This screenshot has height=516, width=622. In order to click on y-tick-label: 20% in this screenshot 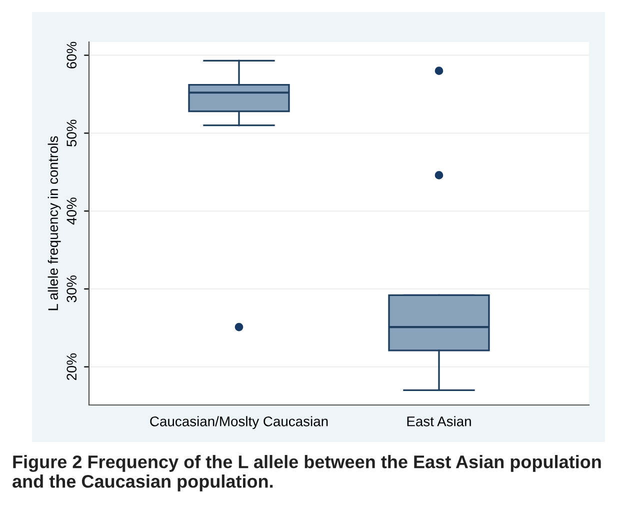, I will do `click(71, 366)`.